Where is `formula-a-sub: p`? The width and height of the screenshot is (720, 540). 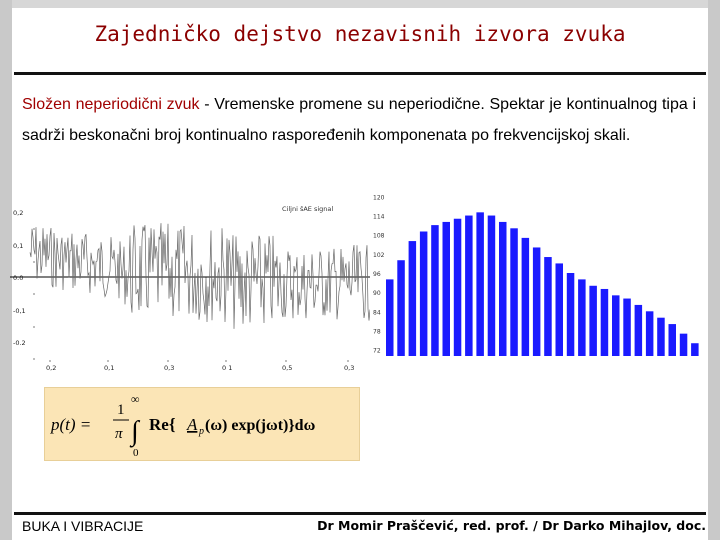 formula-a-sub: p is located at coordinates (201, 431).